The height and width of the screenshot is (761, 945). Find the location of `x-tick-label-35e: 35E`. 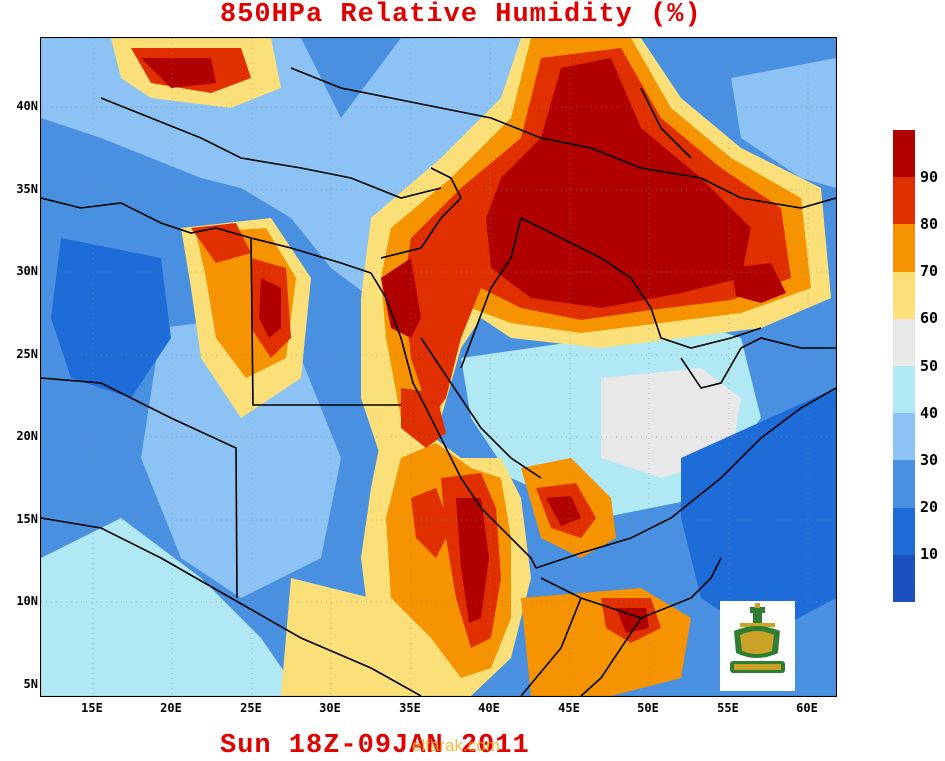

x-tick-label-35e: 35E is located at coordinates (410, 708).